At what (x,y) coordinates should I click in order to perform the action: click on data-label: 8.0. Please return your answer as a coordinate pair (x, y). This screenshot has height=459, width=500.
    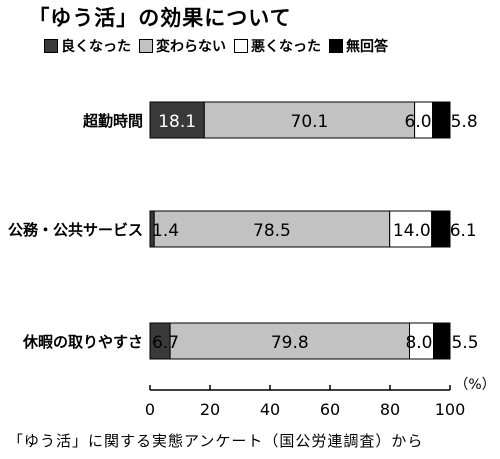
    Looking at the image, I should click on (418, 343).